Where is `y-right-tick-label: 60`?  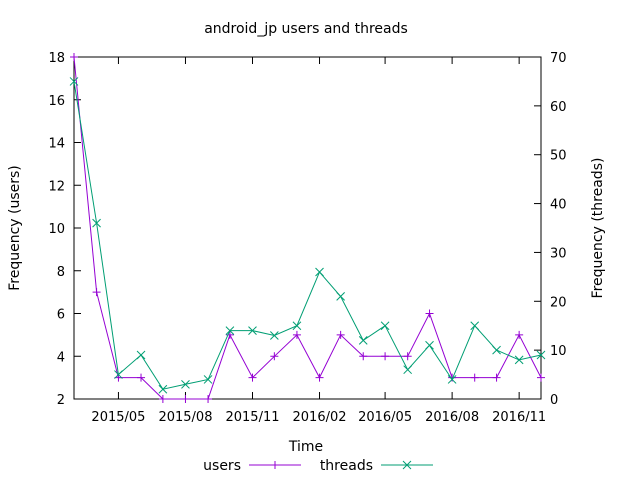
y-right-tick-label: 60 is located at coordinates (558, 107).